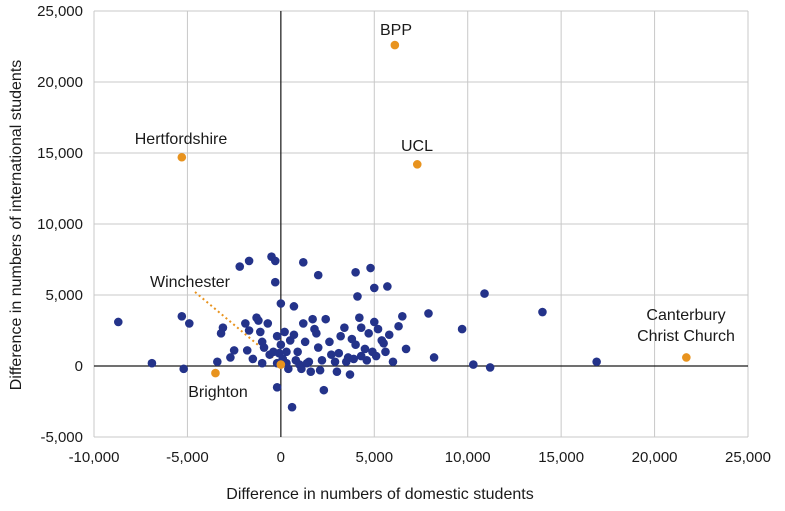 The height and width of the screenshot is (511, 785). What do you see at coordinates (181, 139) in the screenshot?
I see `annotation-hertfordshire: Hertfordshire` at bounding box center [181, 139].